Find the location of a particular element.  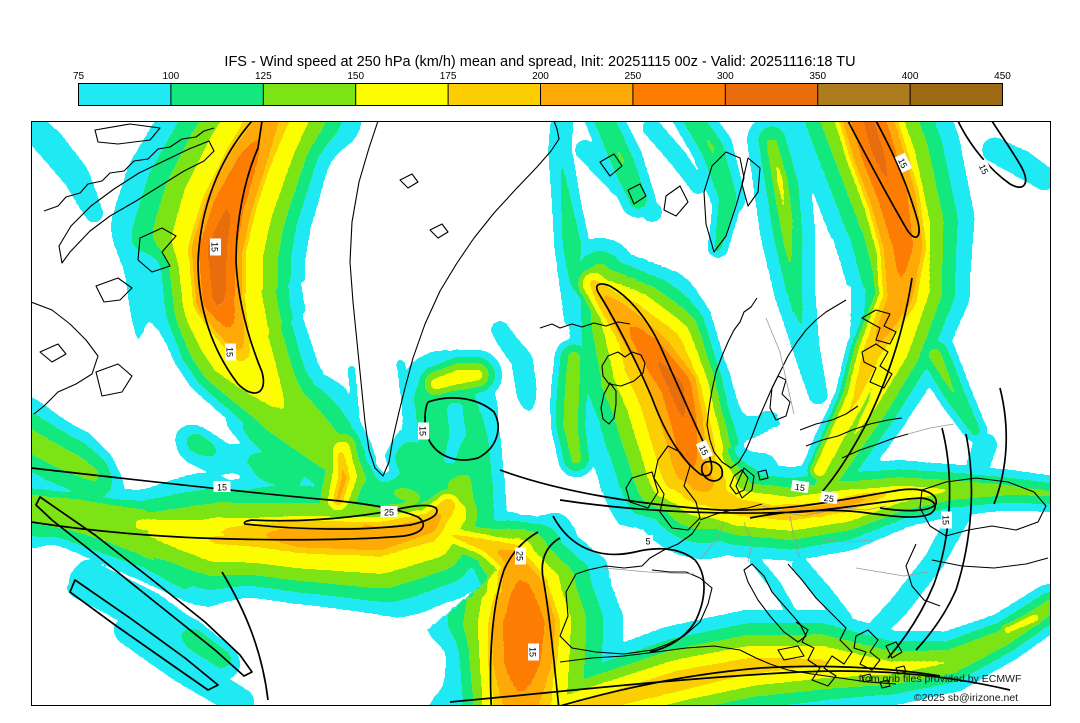

svg-text: 100 is located at coordinates (171, 76).